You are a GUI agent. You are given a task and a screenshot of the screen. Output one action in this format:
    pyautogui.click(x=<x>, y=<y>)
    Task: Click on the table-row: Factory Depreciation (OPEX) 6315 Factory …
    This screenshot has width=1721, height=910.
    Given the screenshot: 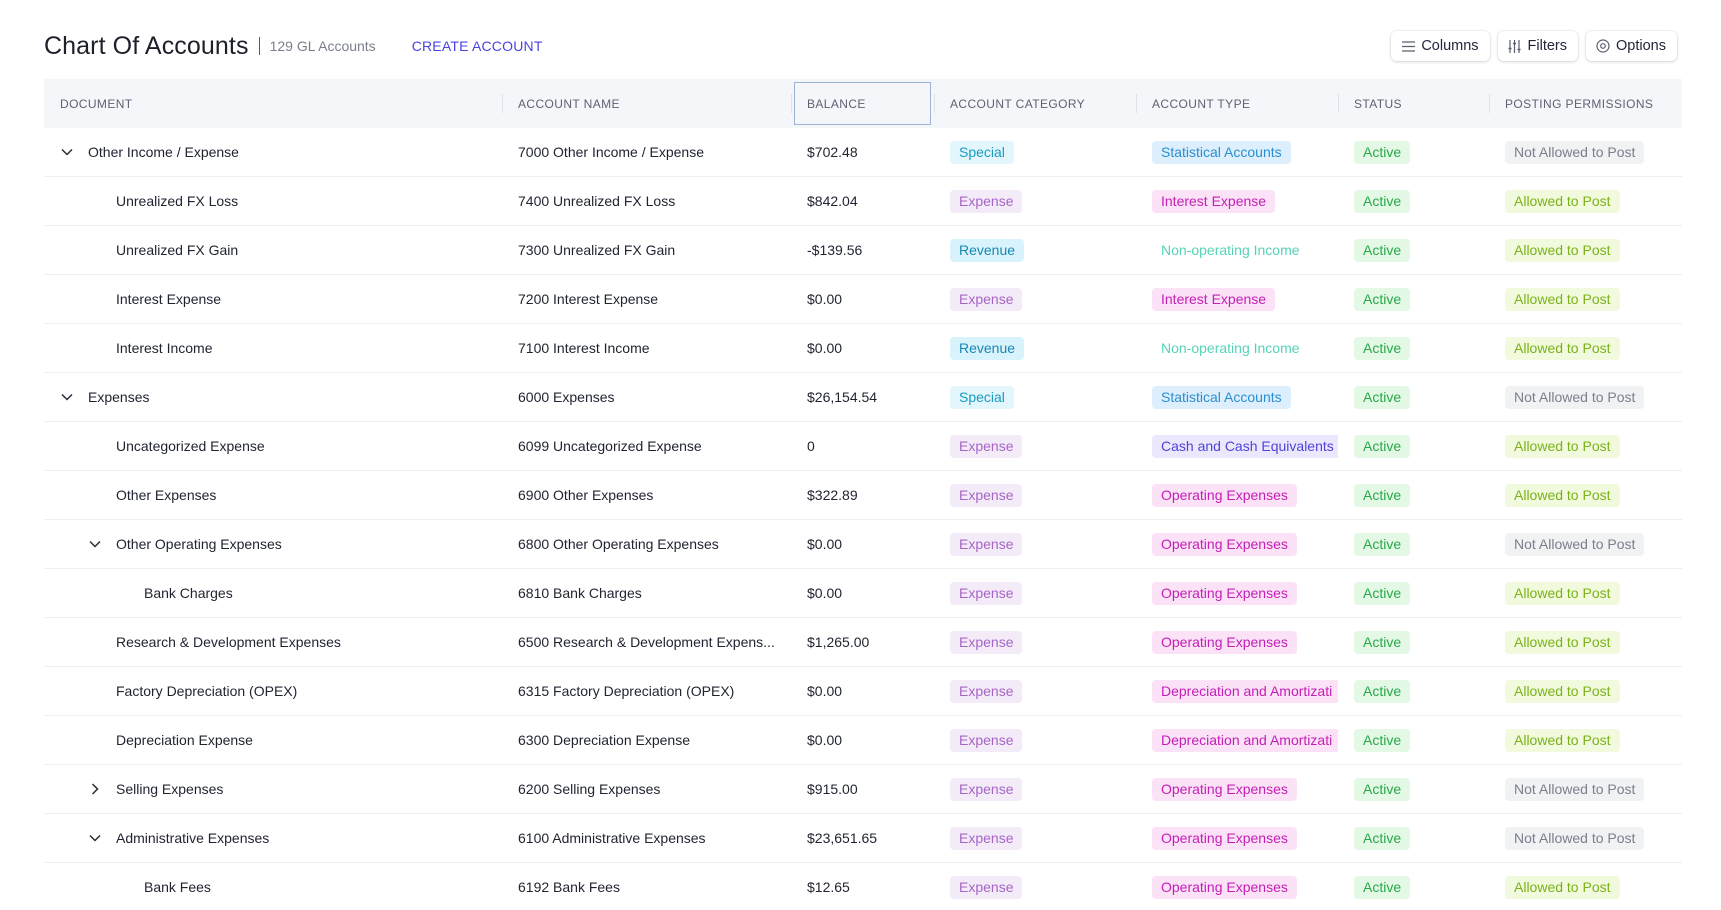 What is the action you would take?
    pyautogui.click(x=863, y=691)
    